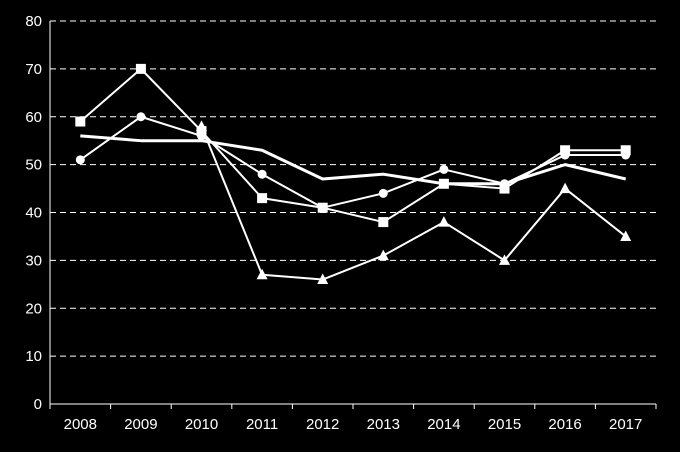  I want to click on x-tick-label: 2013, so click(383, 424).